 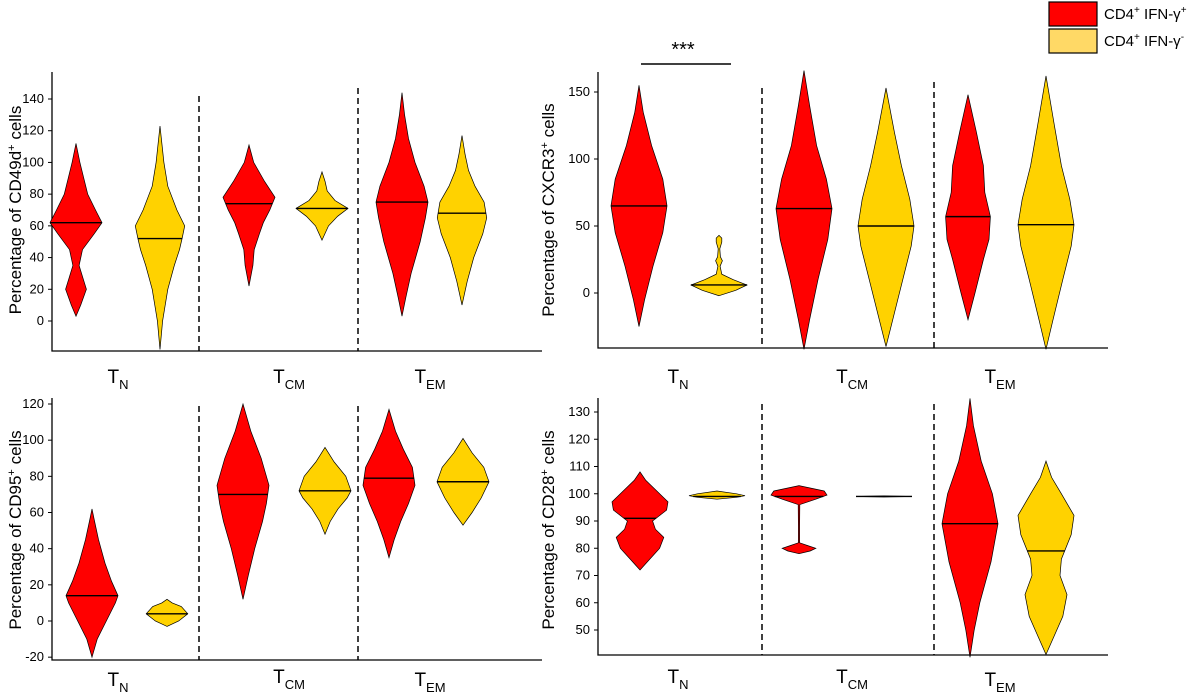 What do you see at coordinates (34, 656) in the screenshot?
I see `y-tick-label: -20` at bounding box center [34, 656].